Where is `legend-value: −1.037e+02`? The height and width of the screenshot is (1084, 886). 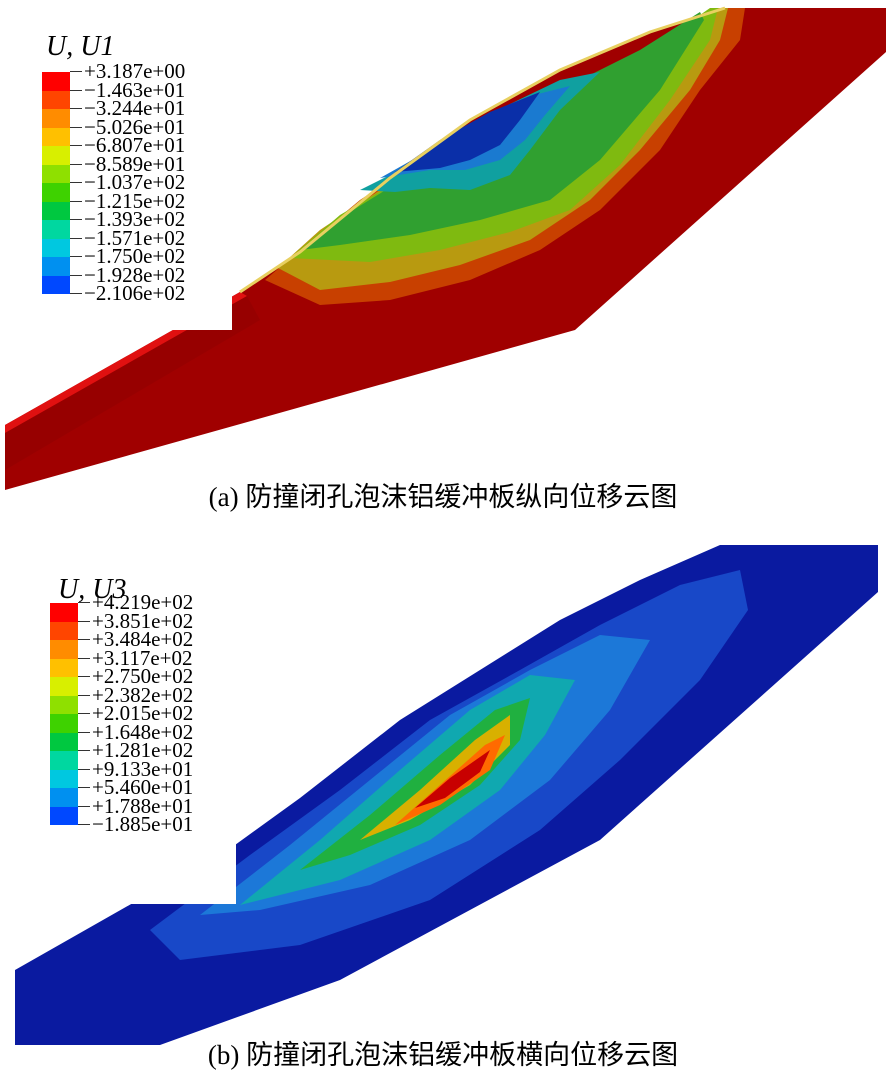
legend-value: −1.037e+02 is located at coordinates (145, 182).